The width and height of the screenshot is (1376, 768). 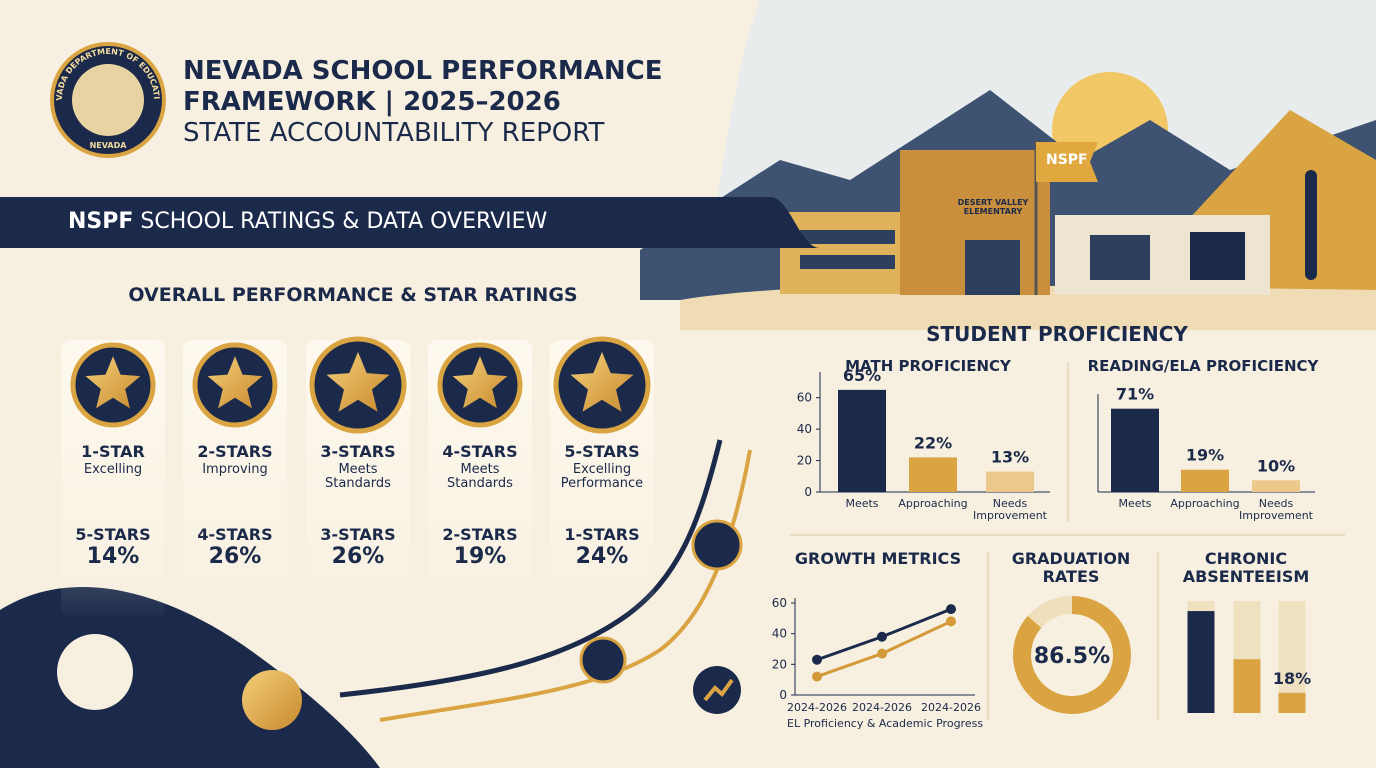 What do you see at coordinates (718, 690) in the screenshot?
I see `icon-arrow` at bounding box center [718, 690].